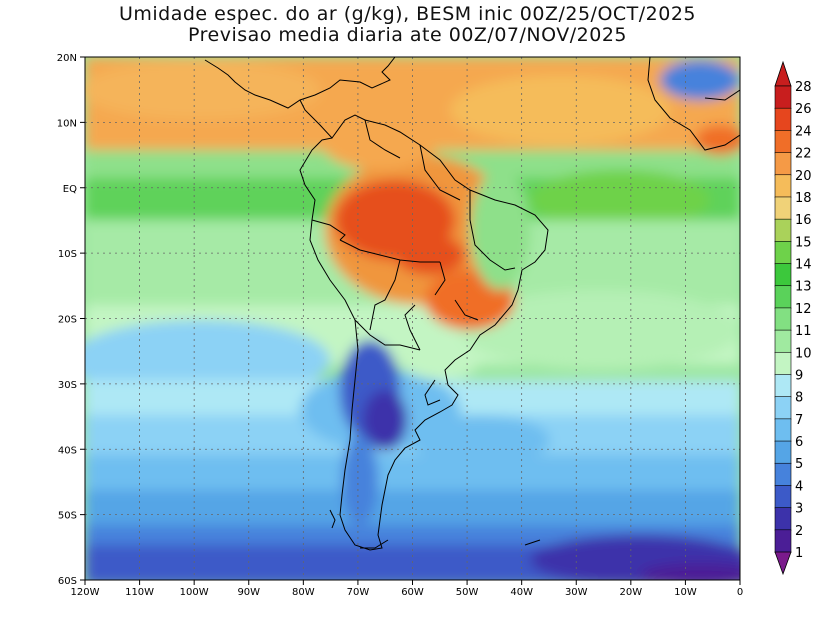 The height and width of the screenshot is (637, 825). Describe the element at coordinates (799, 398) in the screenshot. I see `colorbar-label: 8` at that location.